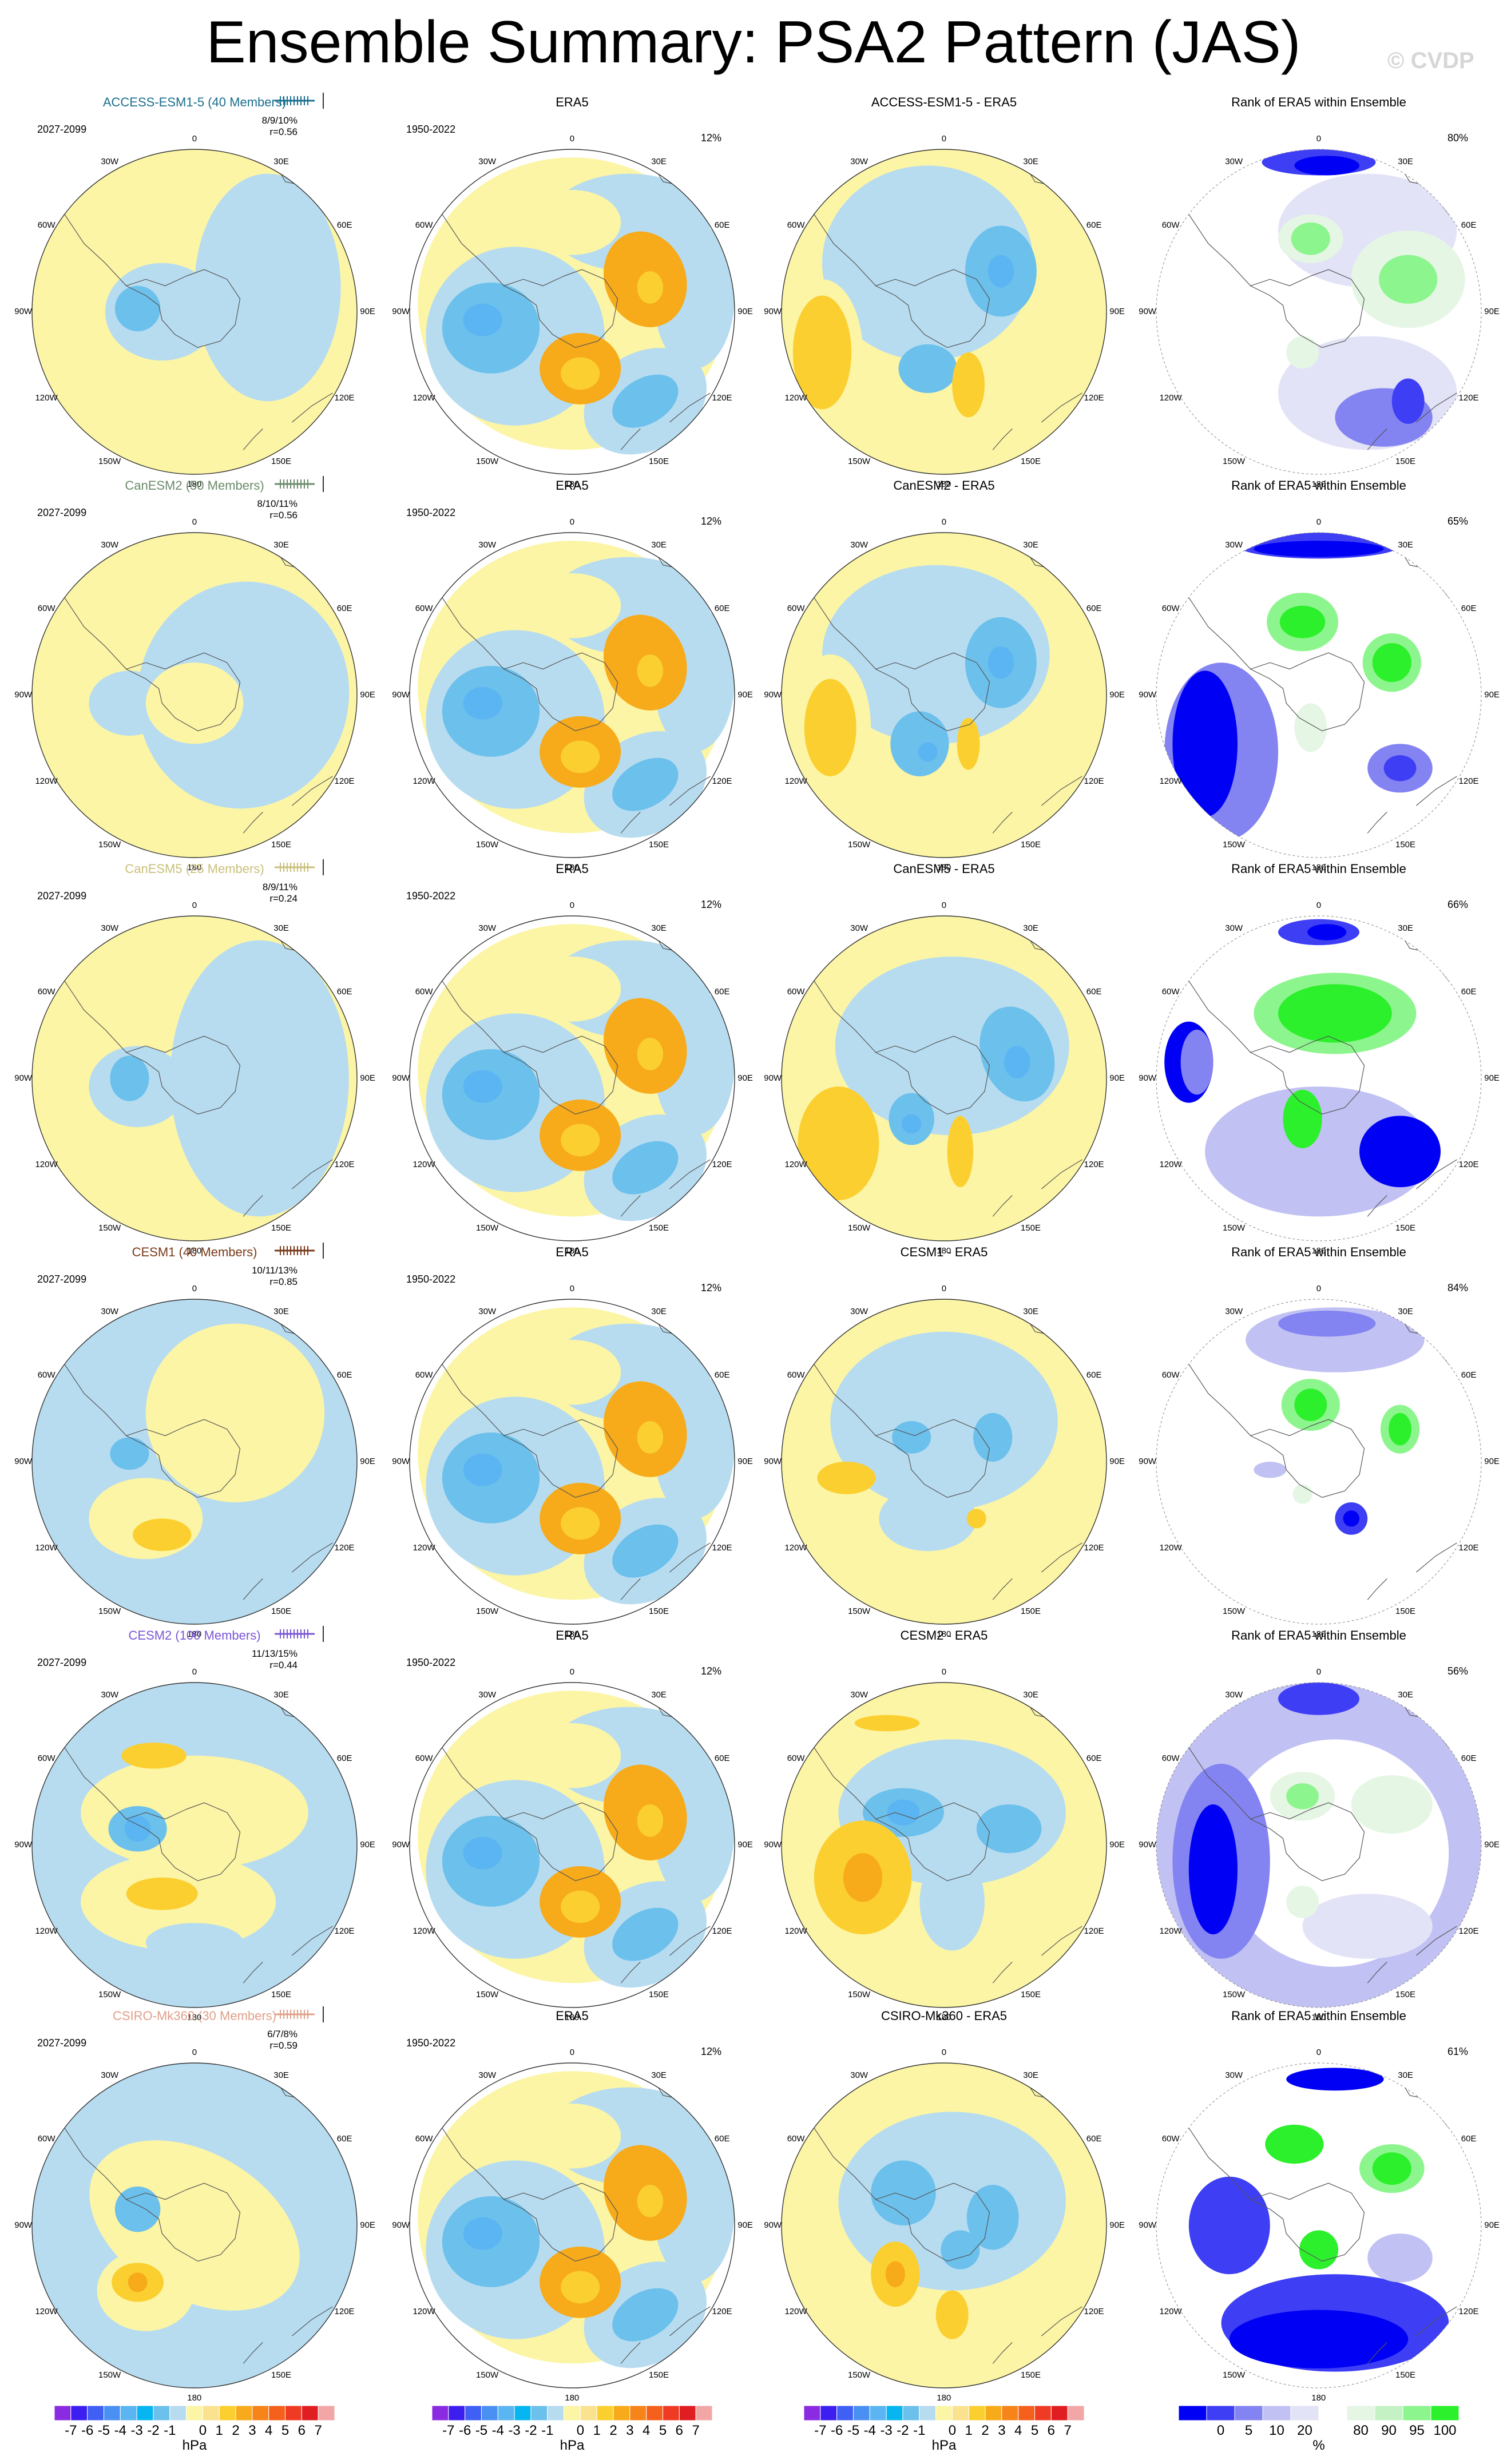 The width and height of the screenshot is (1507, 2464). What do you see at coordinates (722, 608) in the screenshot?
I see `longitude-label: 60E` at bounding box center [722, 608].